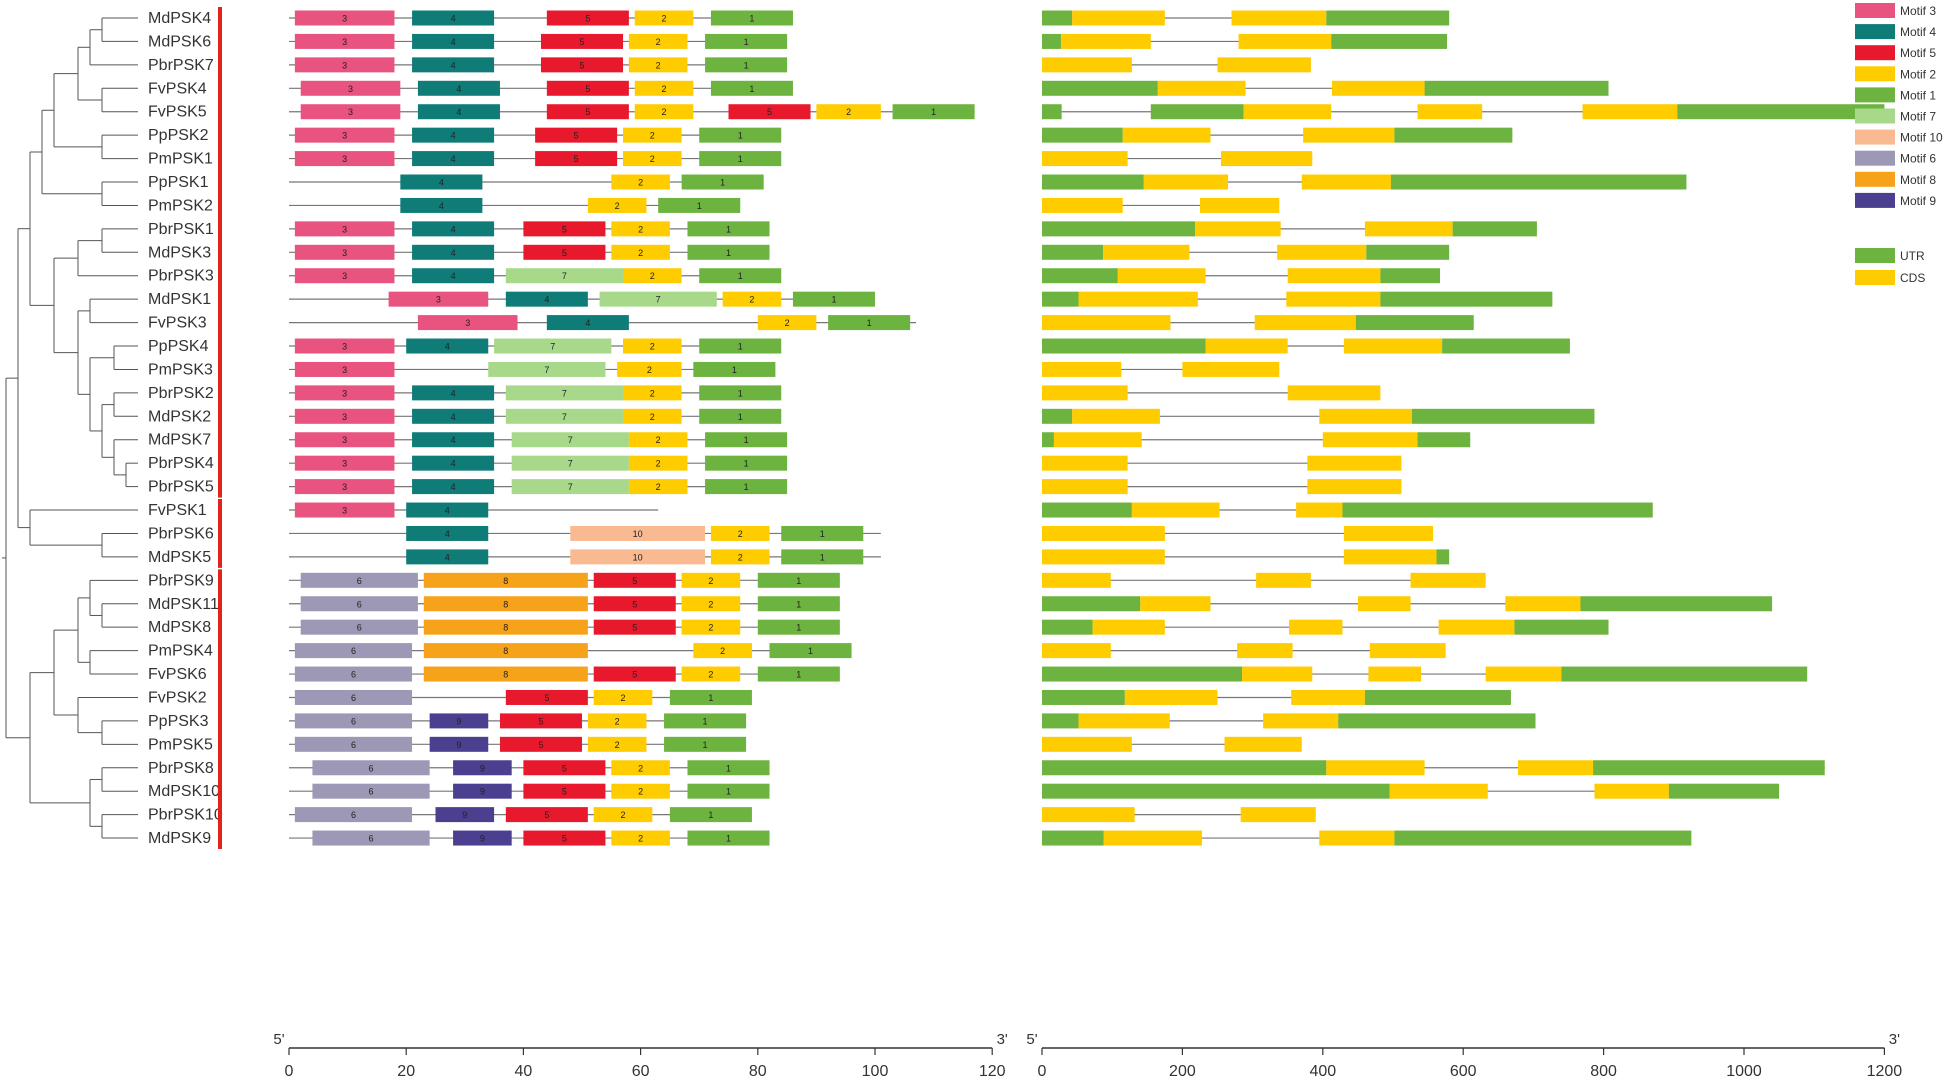 Image resolution: width=1955 pixels, height=1085 pixels. Describe the element at coordinates (758, 1071) in the screenshot. I see `motif-axis-tick-label: 80` at that location.